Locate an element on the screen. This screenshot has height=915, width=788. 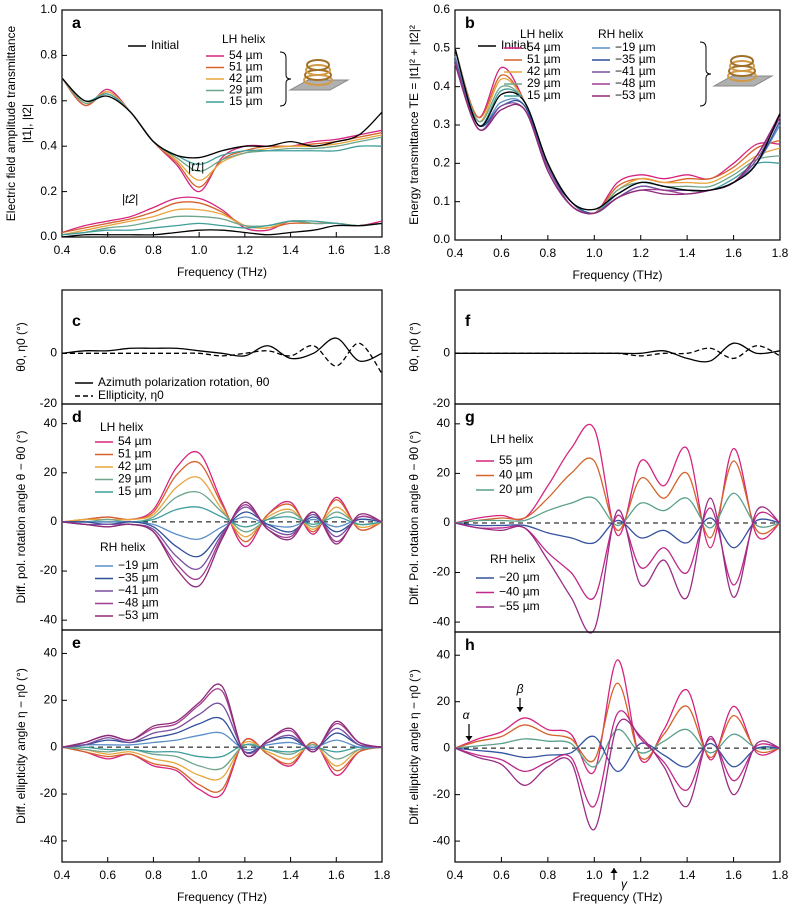
legend-label: 15 µm is located at coordinates (544, 95).